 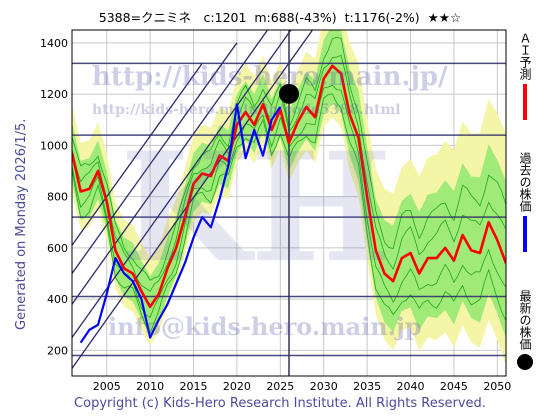 I want to click on legend-label-latest-price: 最新の株価, so click(x=525, y=320).